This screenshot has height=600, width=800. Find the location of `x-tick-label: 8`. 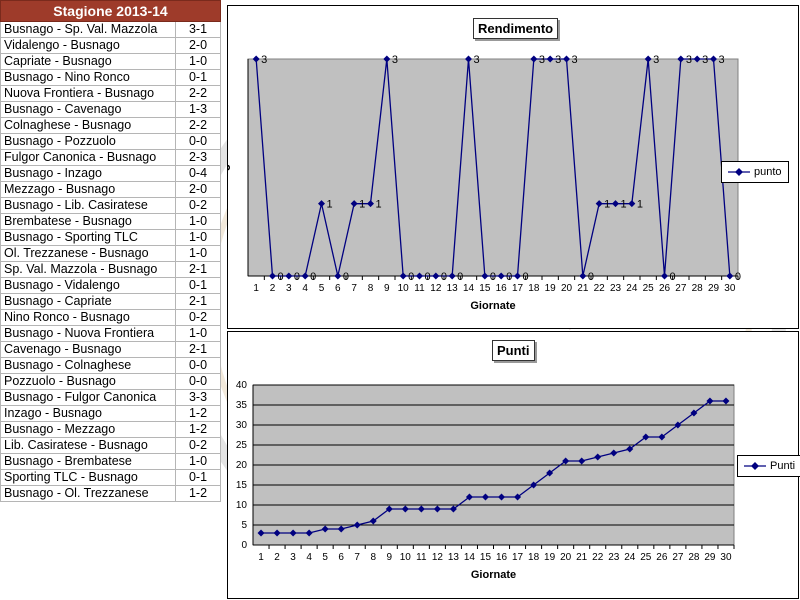

x-tick-label: 8 is located at coordinates (373, 557).